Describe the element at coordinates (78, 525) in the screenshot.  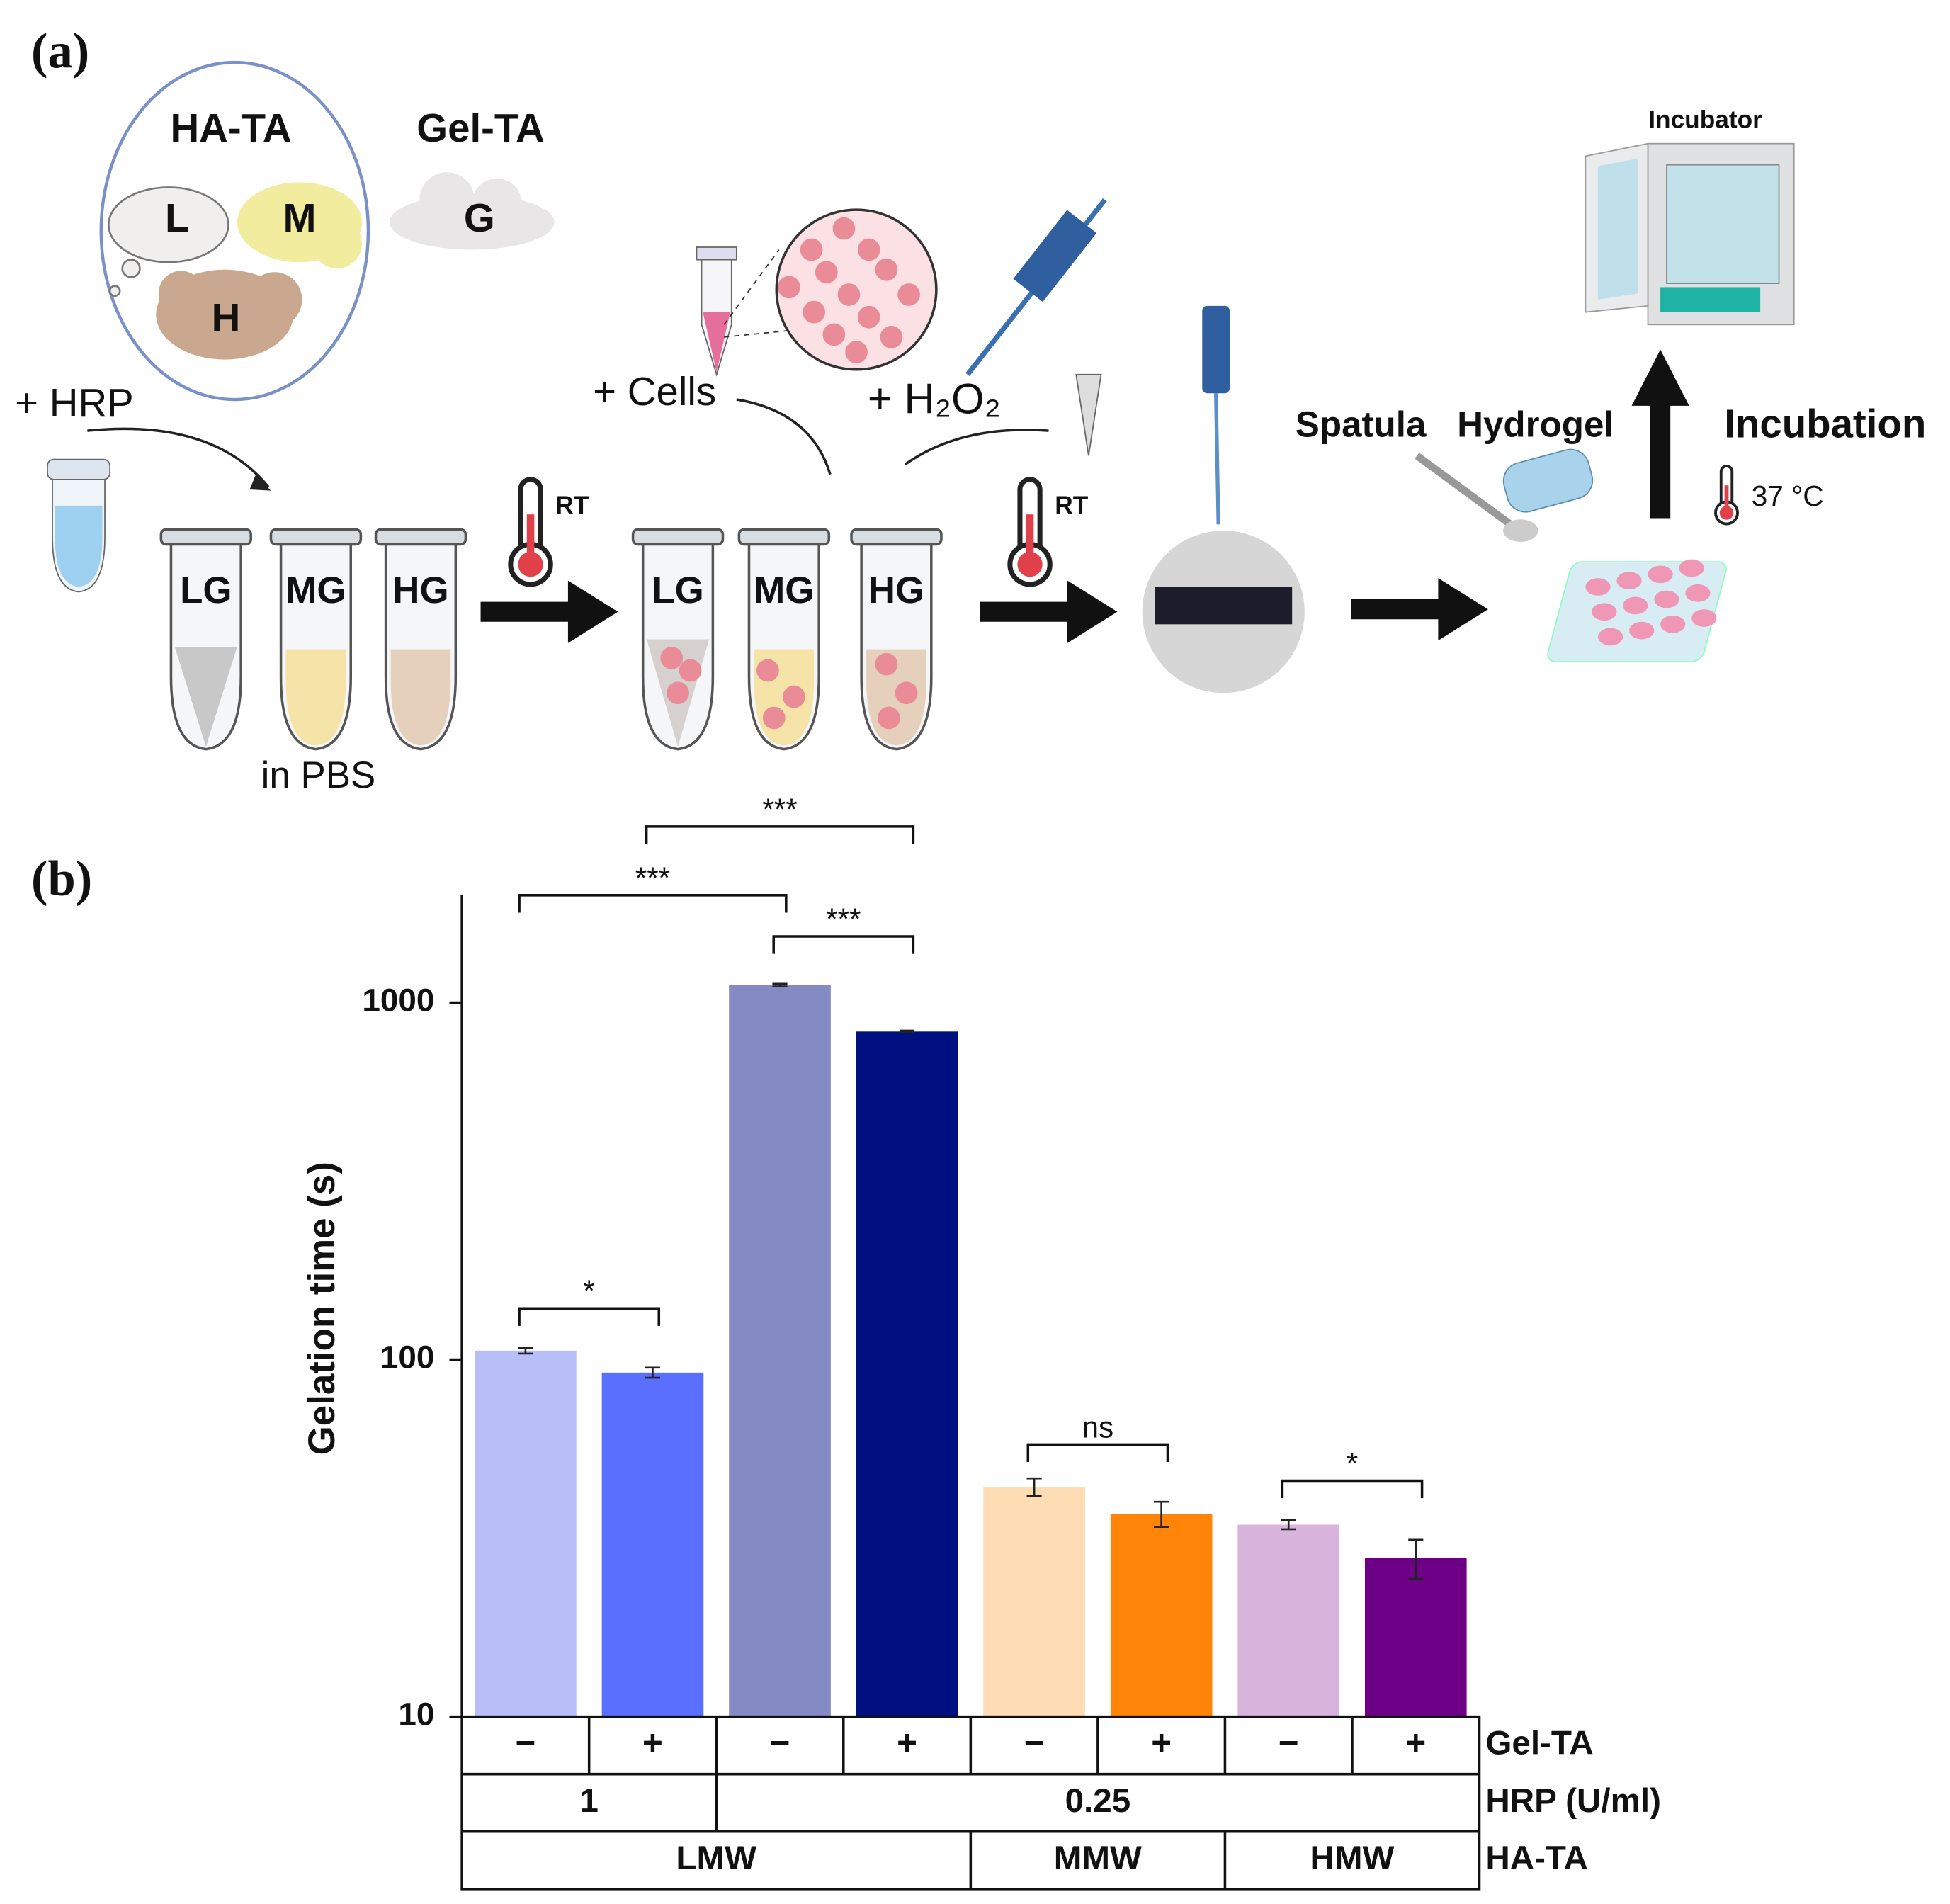
I see `hrp-tube` at that location.